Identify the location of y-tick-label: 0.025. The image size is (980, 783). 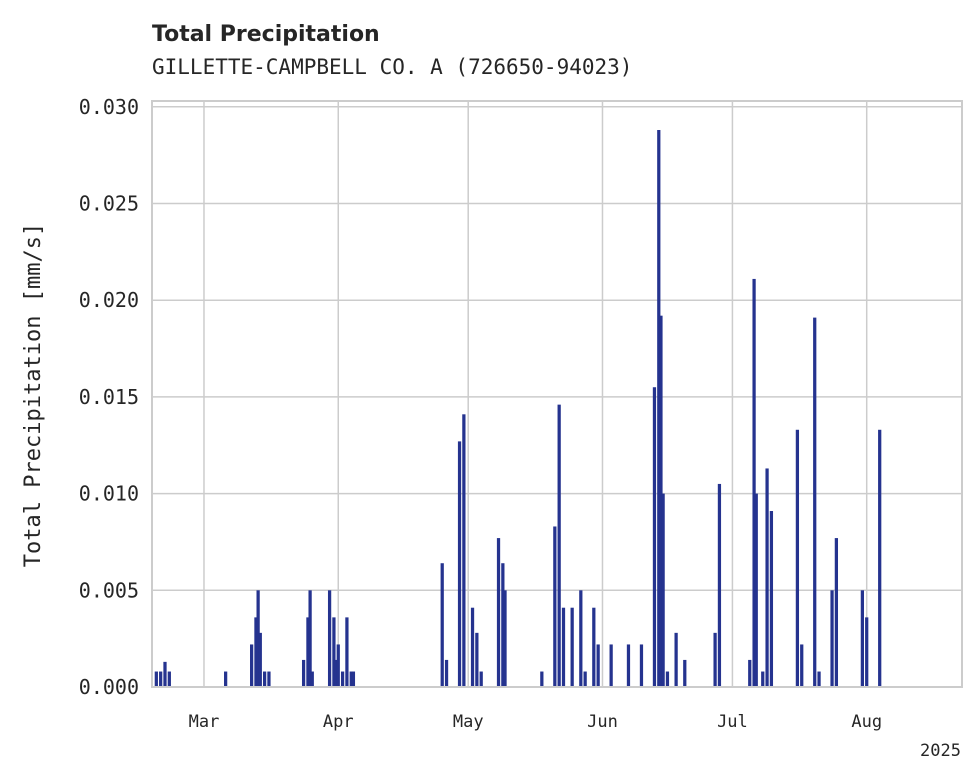
(109, 204).